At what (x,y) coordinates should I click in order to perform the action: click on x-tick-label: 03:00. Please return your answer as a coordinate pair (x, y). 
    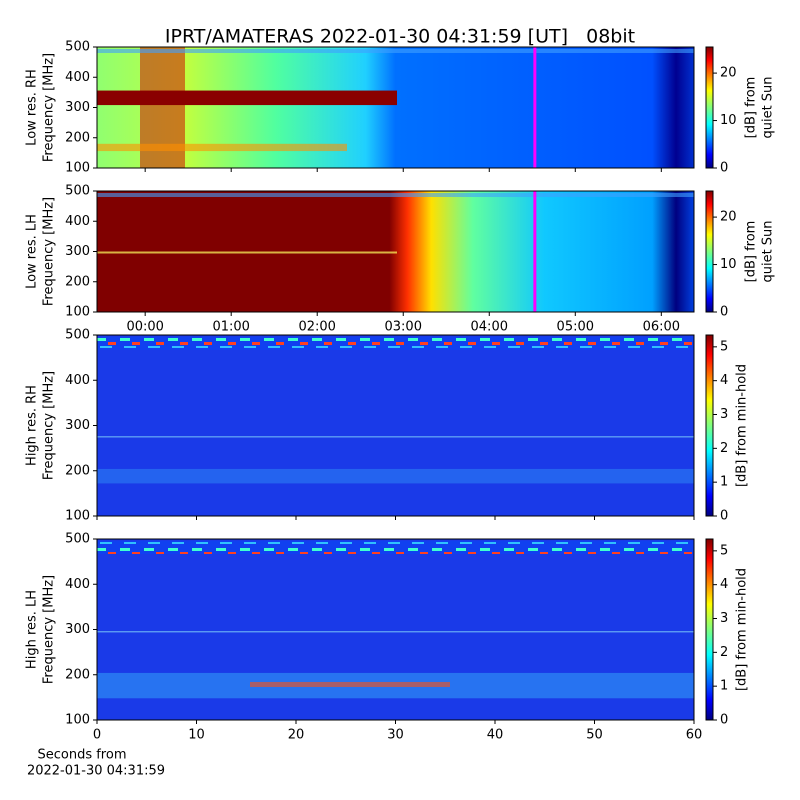
    Looking at the image, I should click on (403, 327).